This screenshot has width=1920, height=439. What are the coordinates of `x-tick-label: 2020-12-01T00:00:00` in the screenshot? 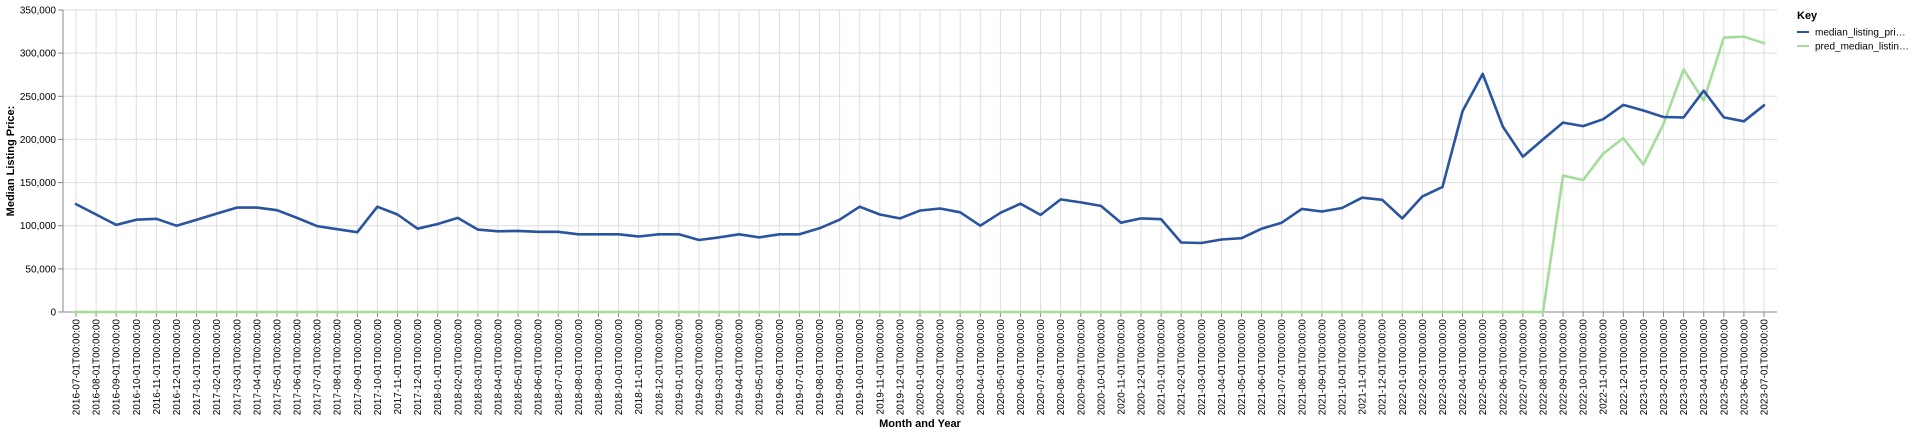 It's located at (1142, 367).